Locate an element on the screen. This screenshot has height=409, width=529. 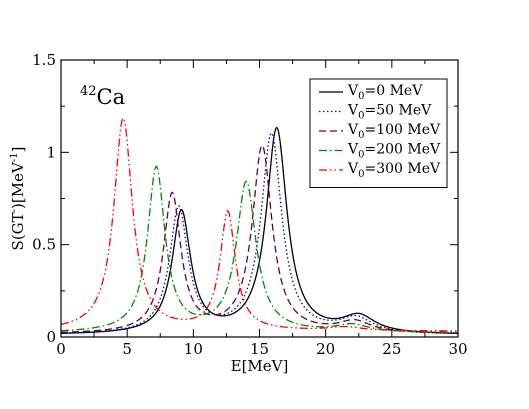
y-tick-label: 1 is located at coordinates (51, 152).